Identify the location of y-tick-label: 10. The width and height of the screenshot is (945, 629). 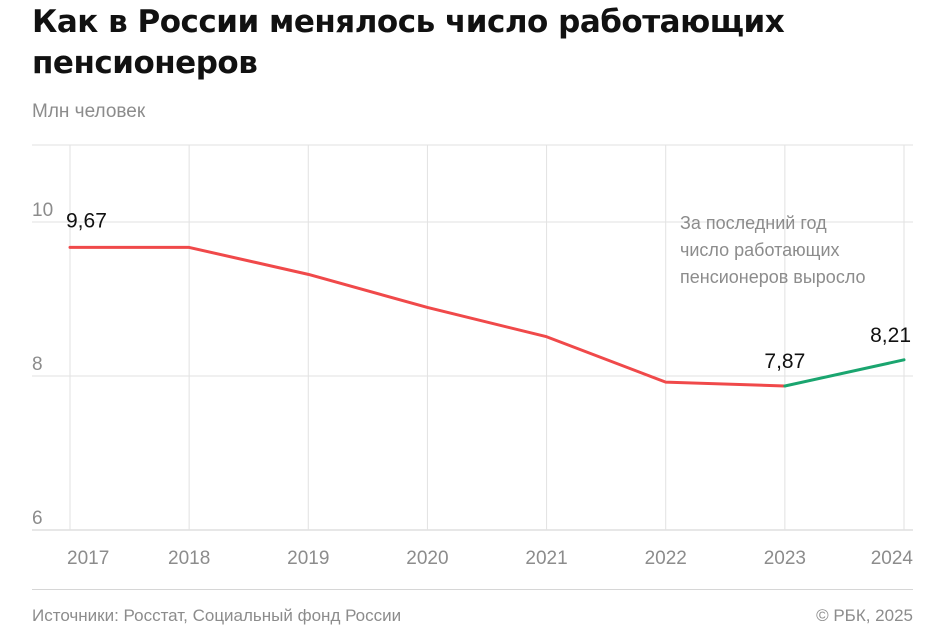
(42, 210).